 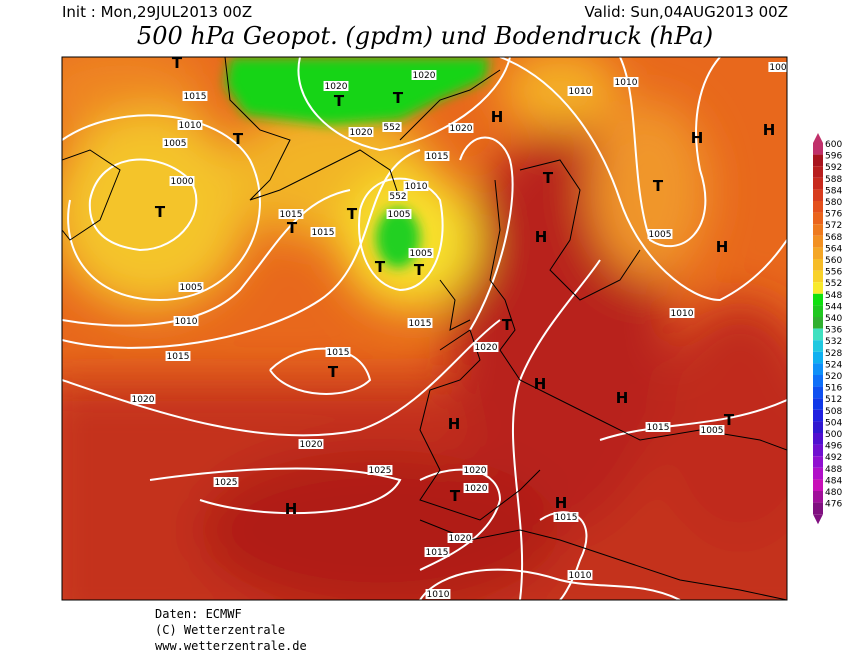 What do you see at coordinates (833, 400) in the screenshot?
I see `colorbar-label: 512` at bounding box center [833, 400].